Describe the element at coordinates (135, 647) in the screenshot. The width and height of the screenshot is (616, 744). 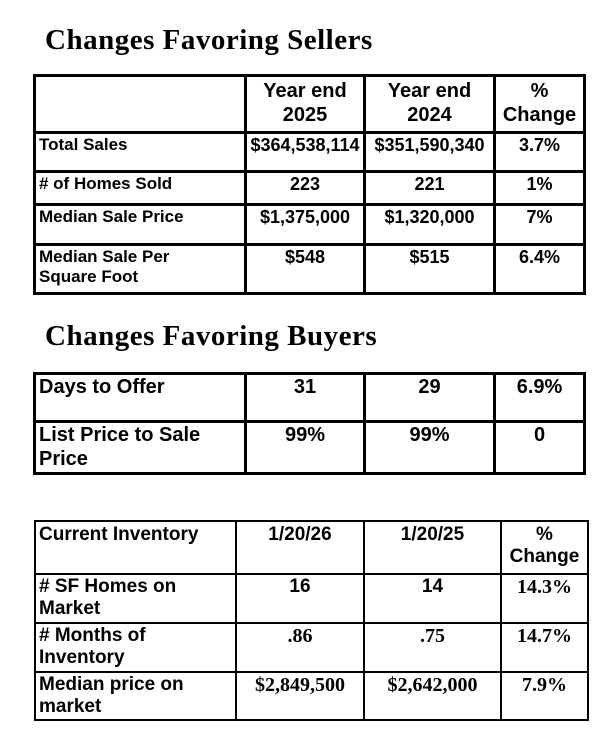
I see `row-label-cell: # Months of Inventory` at that location.